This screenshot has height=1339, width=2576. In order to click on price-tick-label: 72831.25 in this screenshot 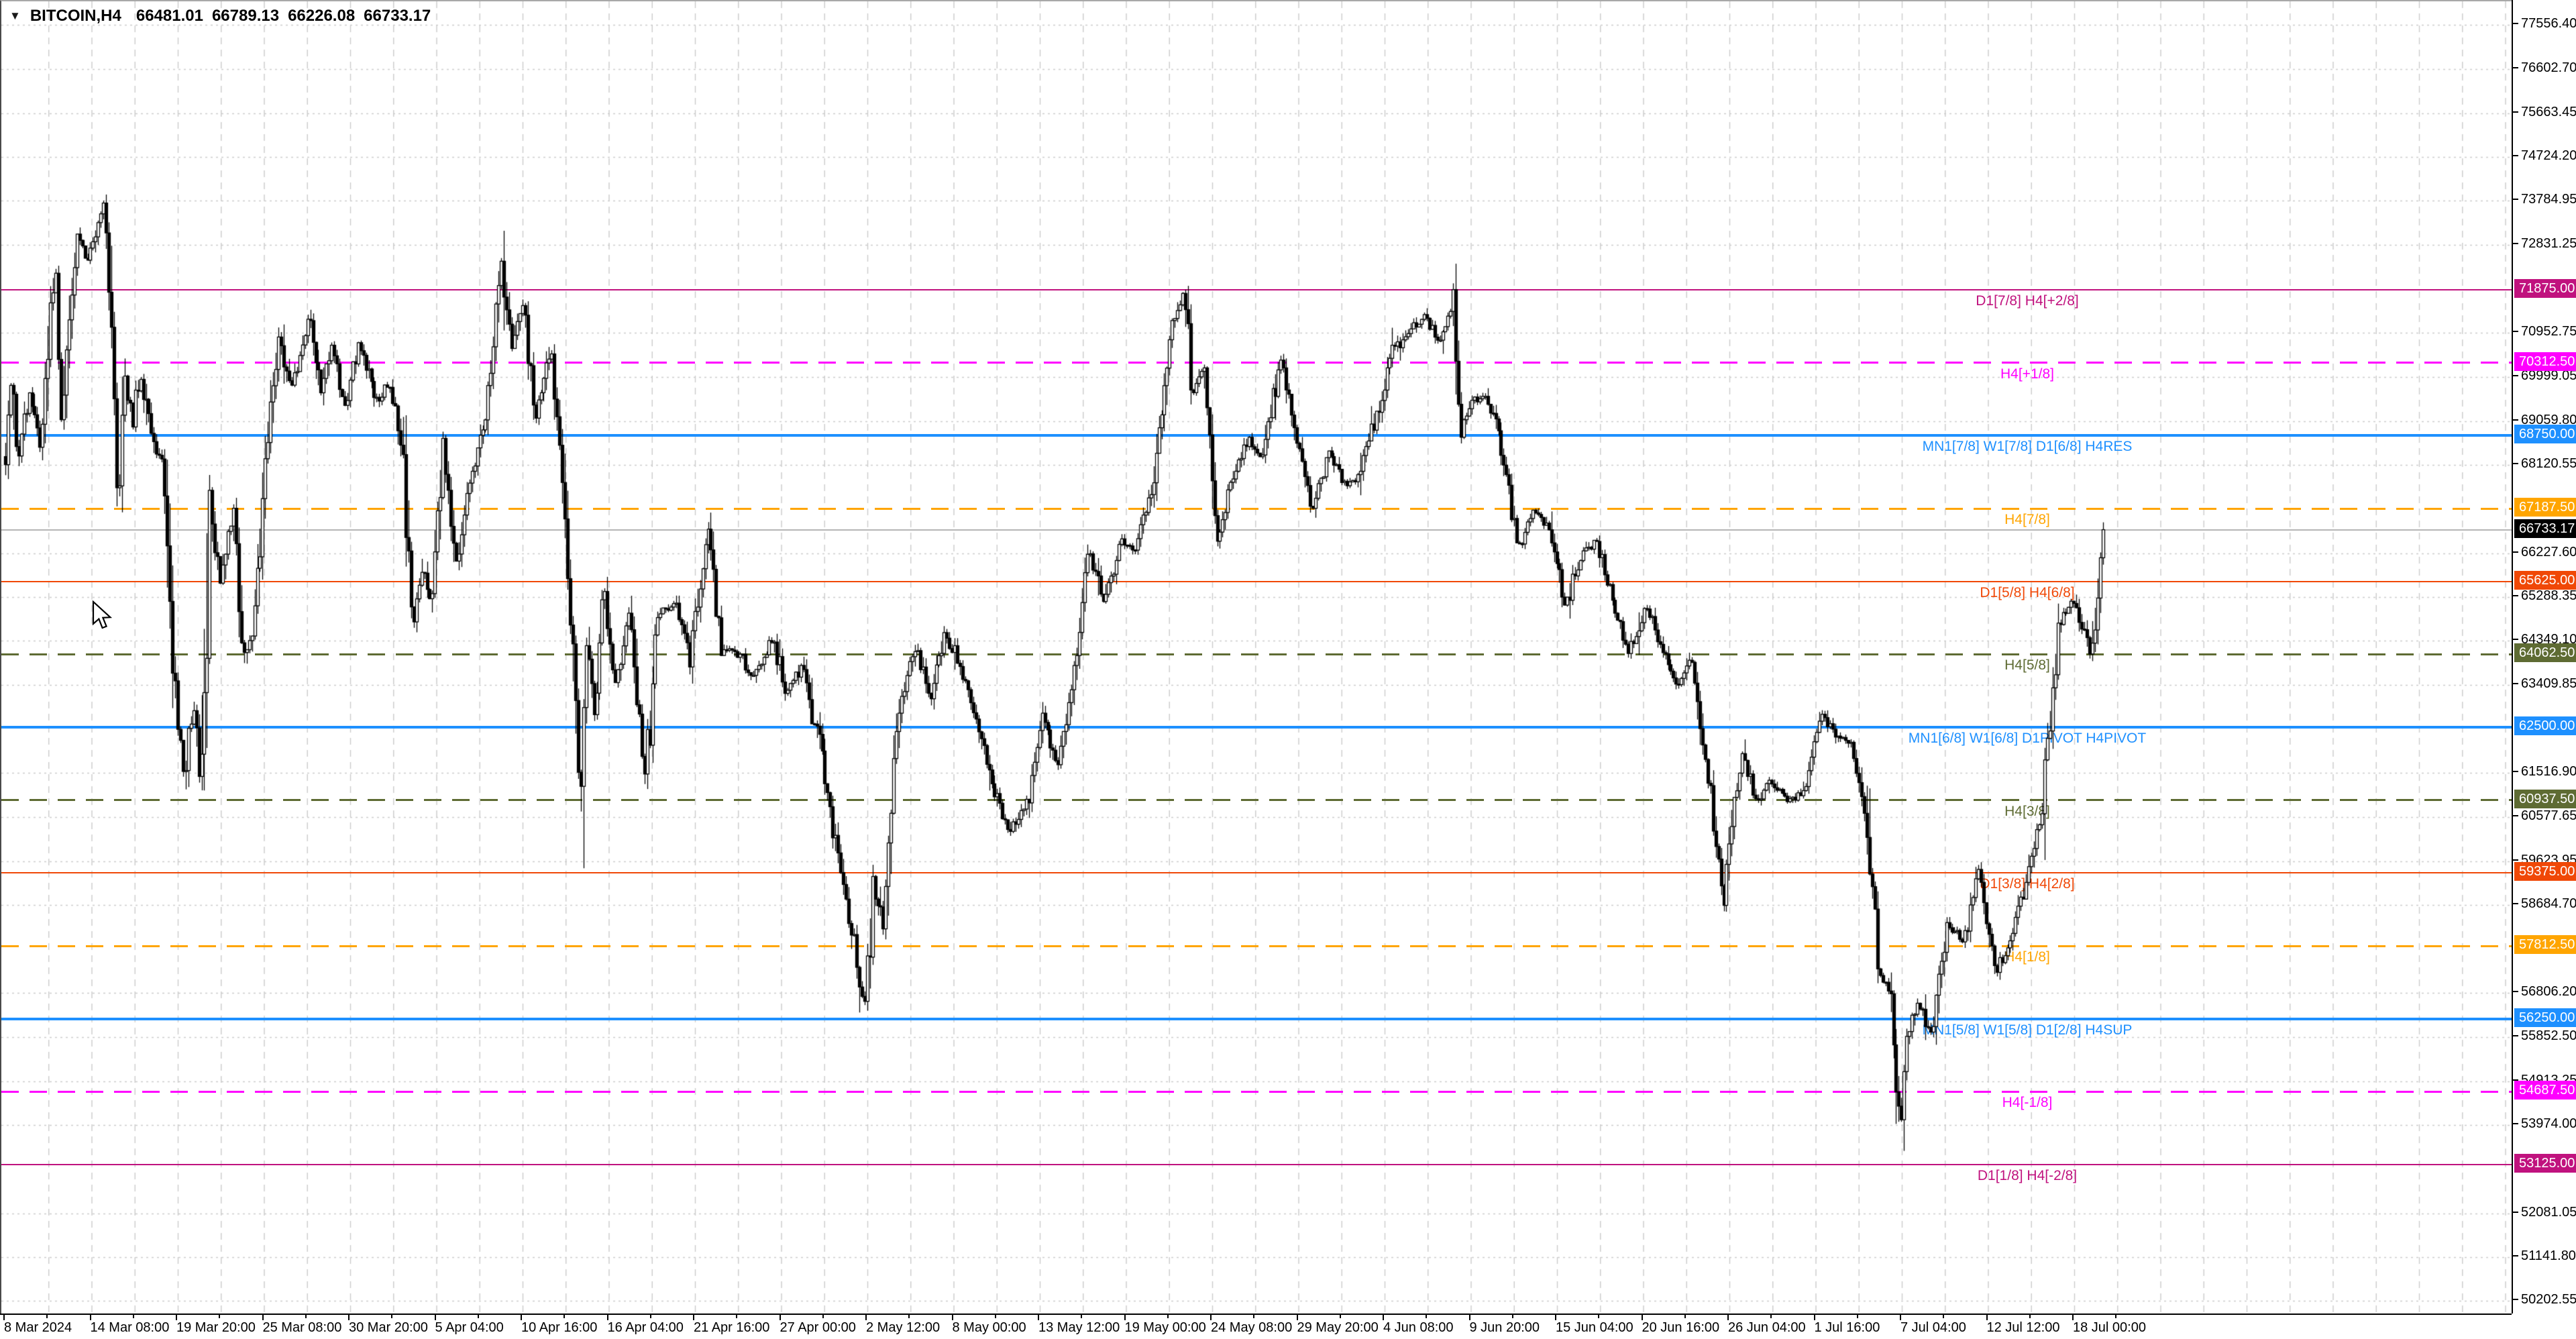, I will do `click(2548, 244)`.